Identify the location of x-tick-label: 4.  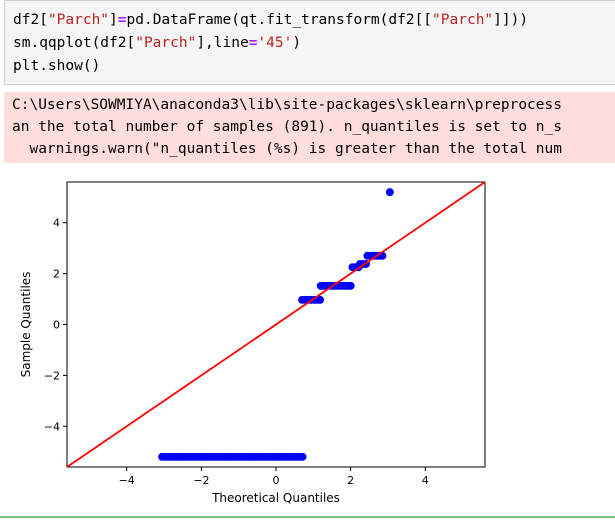
(425, 480).